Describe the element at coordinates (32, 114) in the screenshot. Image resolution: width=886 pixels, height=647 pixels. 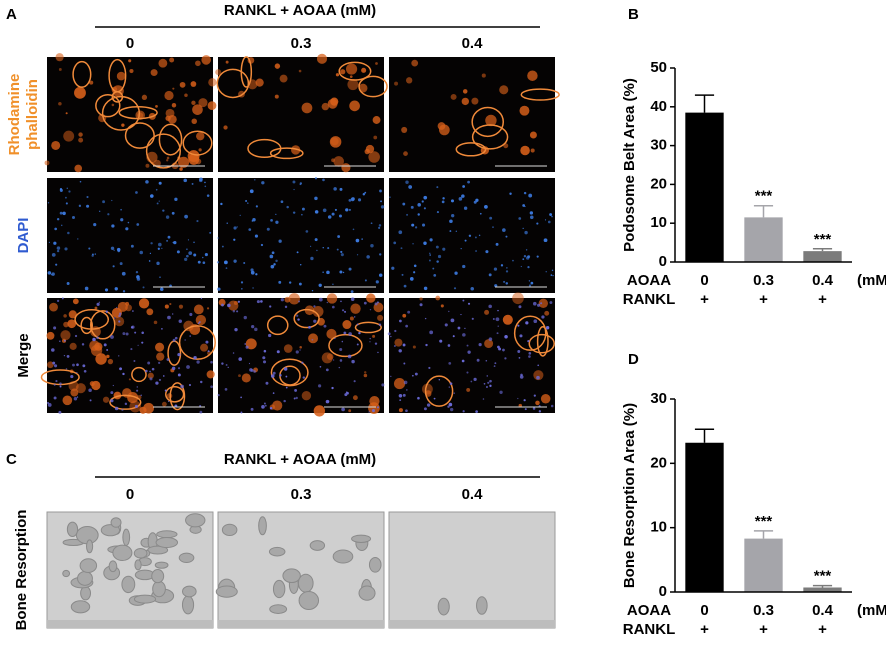
I see `row-label-line: phalloidin` at that location.